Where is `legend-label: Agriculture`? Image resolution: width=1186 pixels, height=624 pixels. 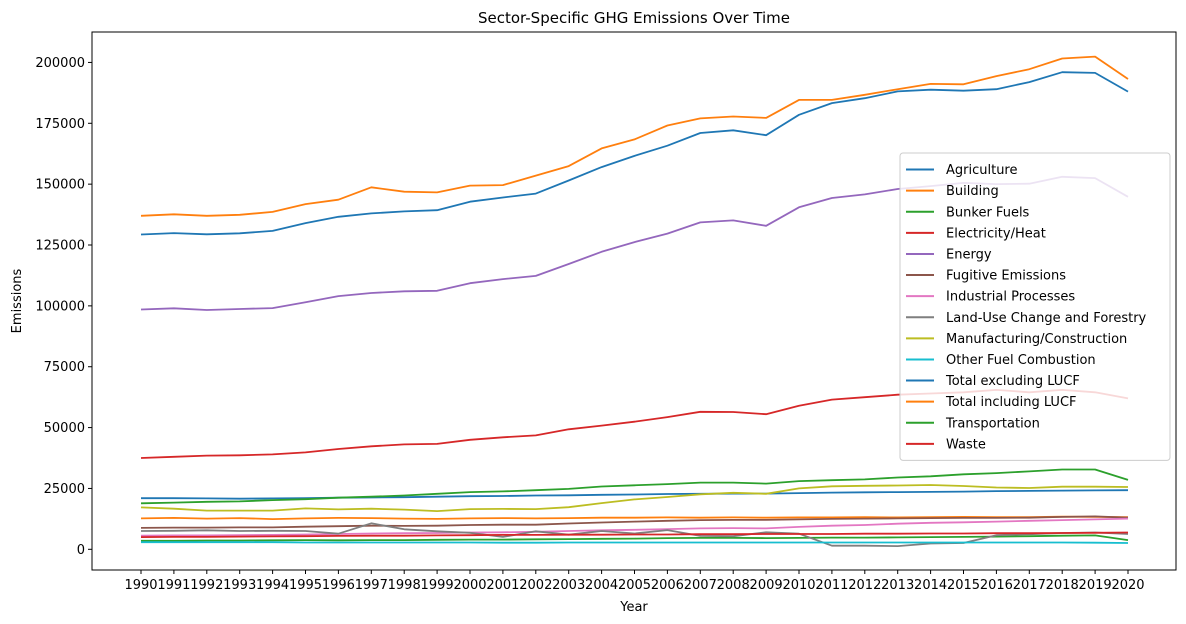
legend-label: Agriculture is located at coordinates (982, 170).